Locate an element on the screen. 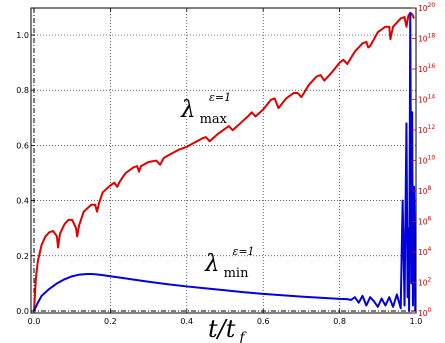 This screenshot has height=343, width=445. x-tick-label: 0.2 is located at coordinates (110, 321).